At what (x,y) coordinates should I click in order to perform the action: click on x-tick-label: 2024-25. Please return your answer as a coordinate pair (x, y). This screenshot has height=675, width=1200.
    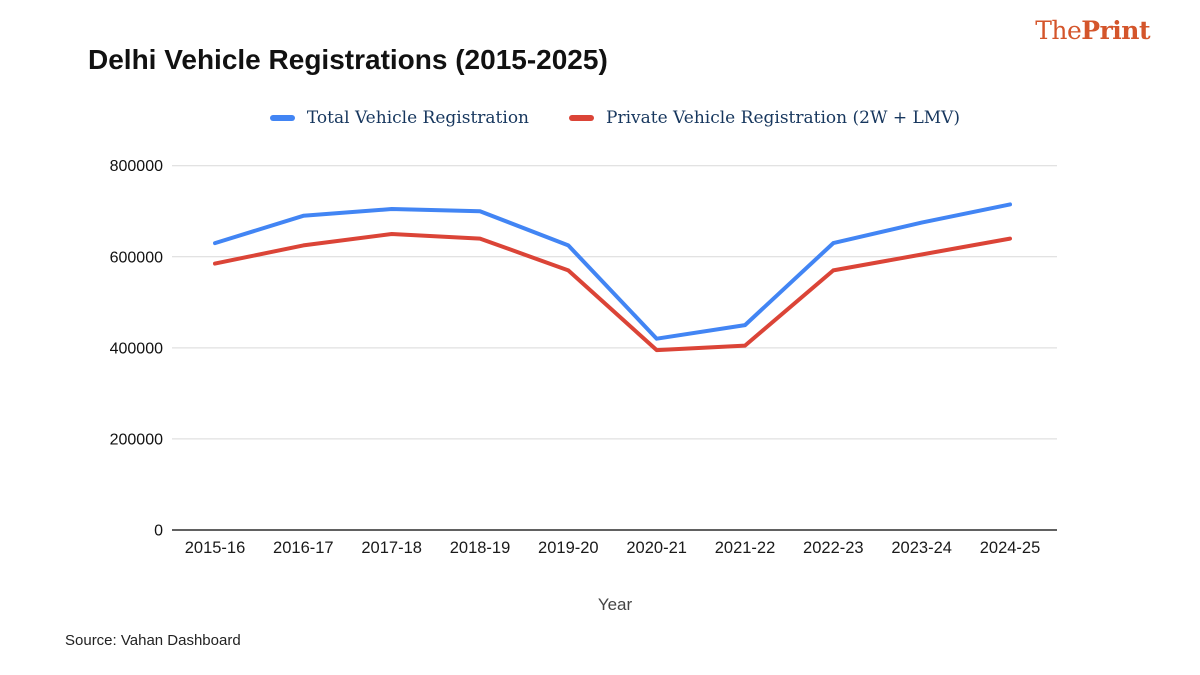
    Looking at the image, I should click on (1010, 548).